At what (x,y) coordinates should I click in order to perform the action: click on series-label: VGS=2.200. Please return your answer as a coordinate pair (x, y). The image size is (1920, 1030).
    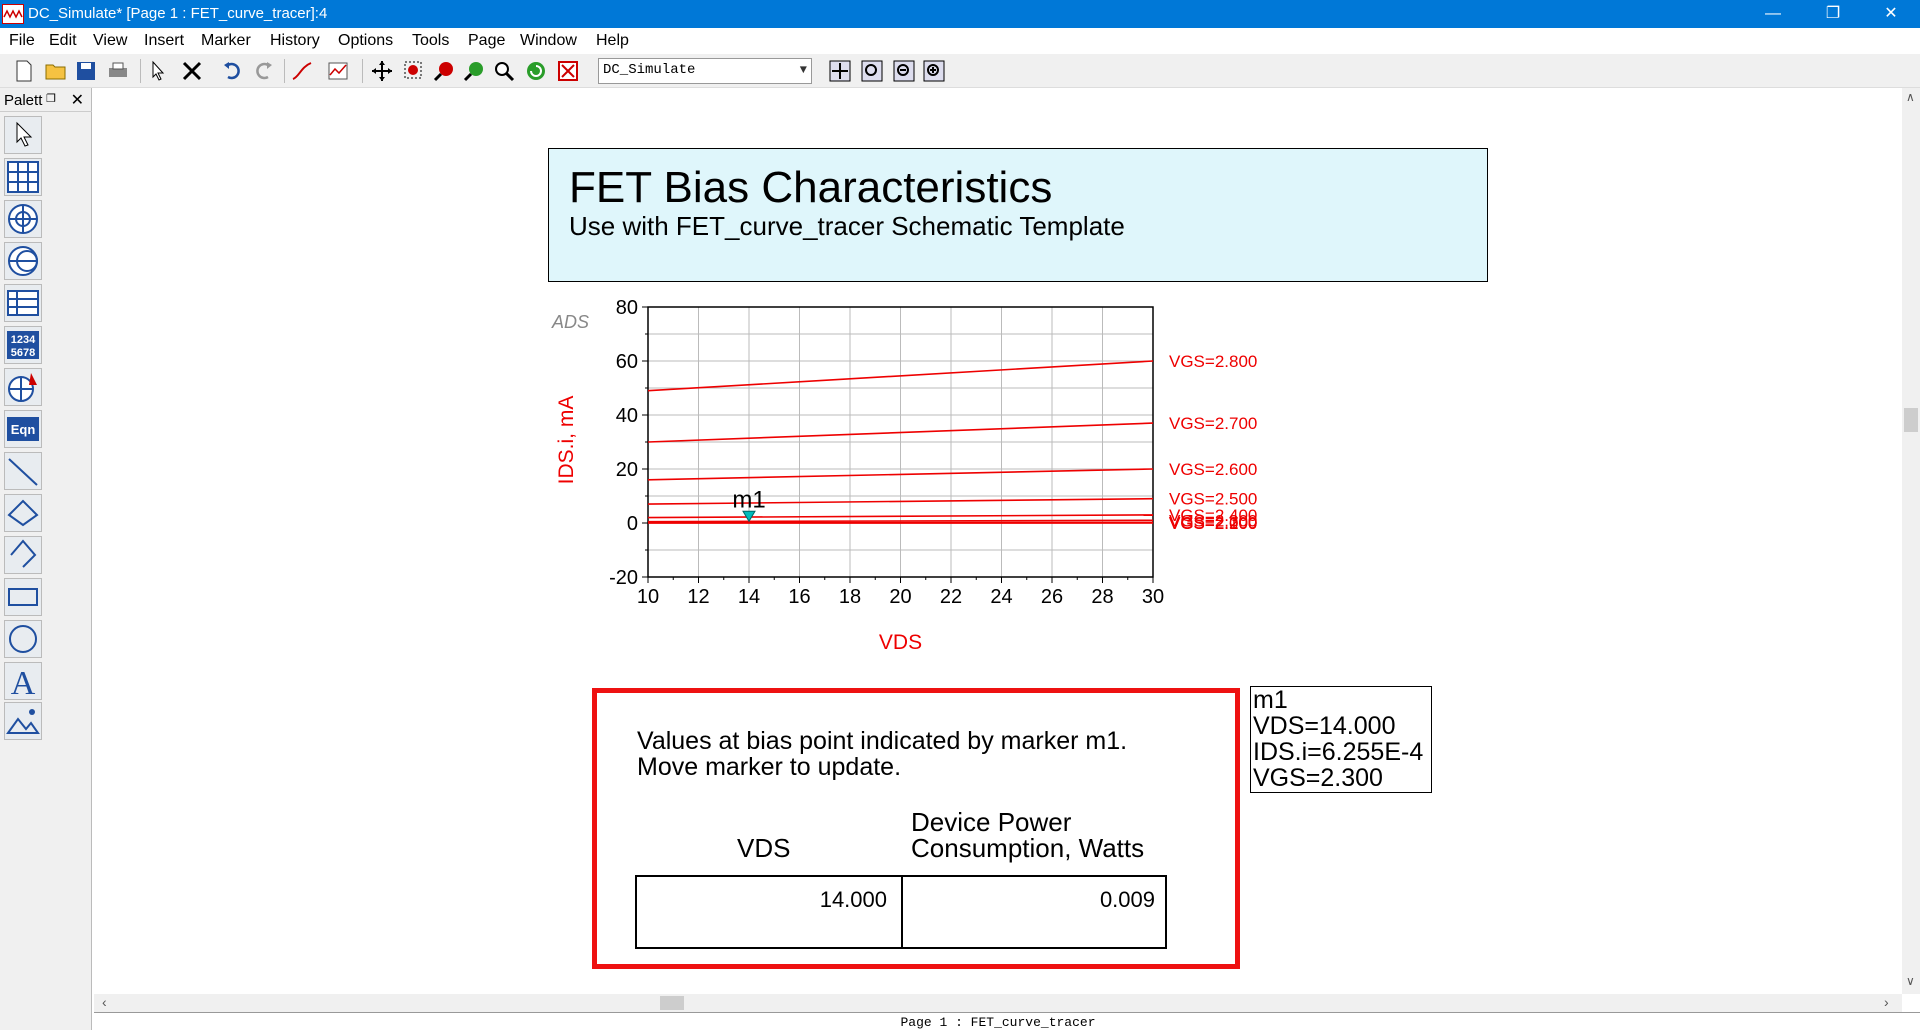
    Looking at the image, I should click on (1213, 522).